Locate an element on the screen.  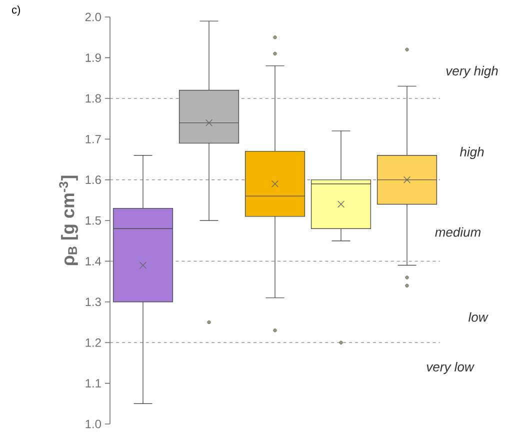
y-tick-label: 1.6 is located at coordinates (93, 180).